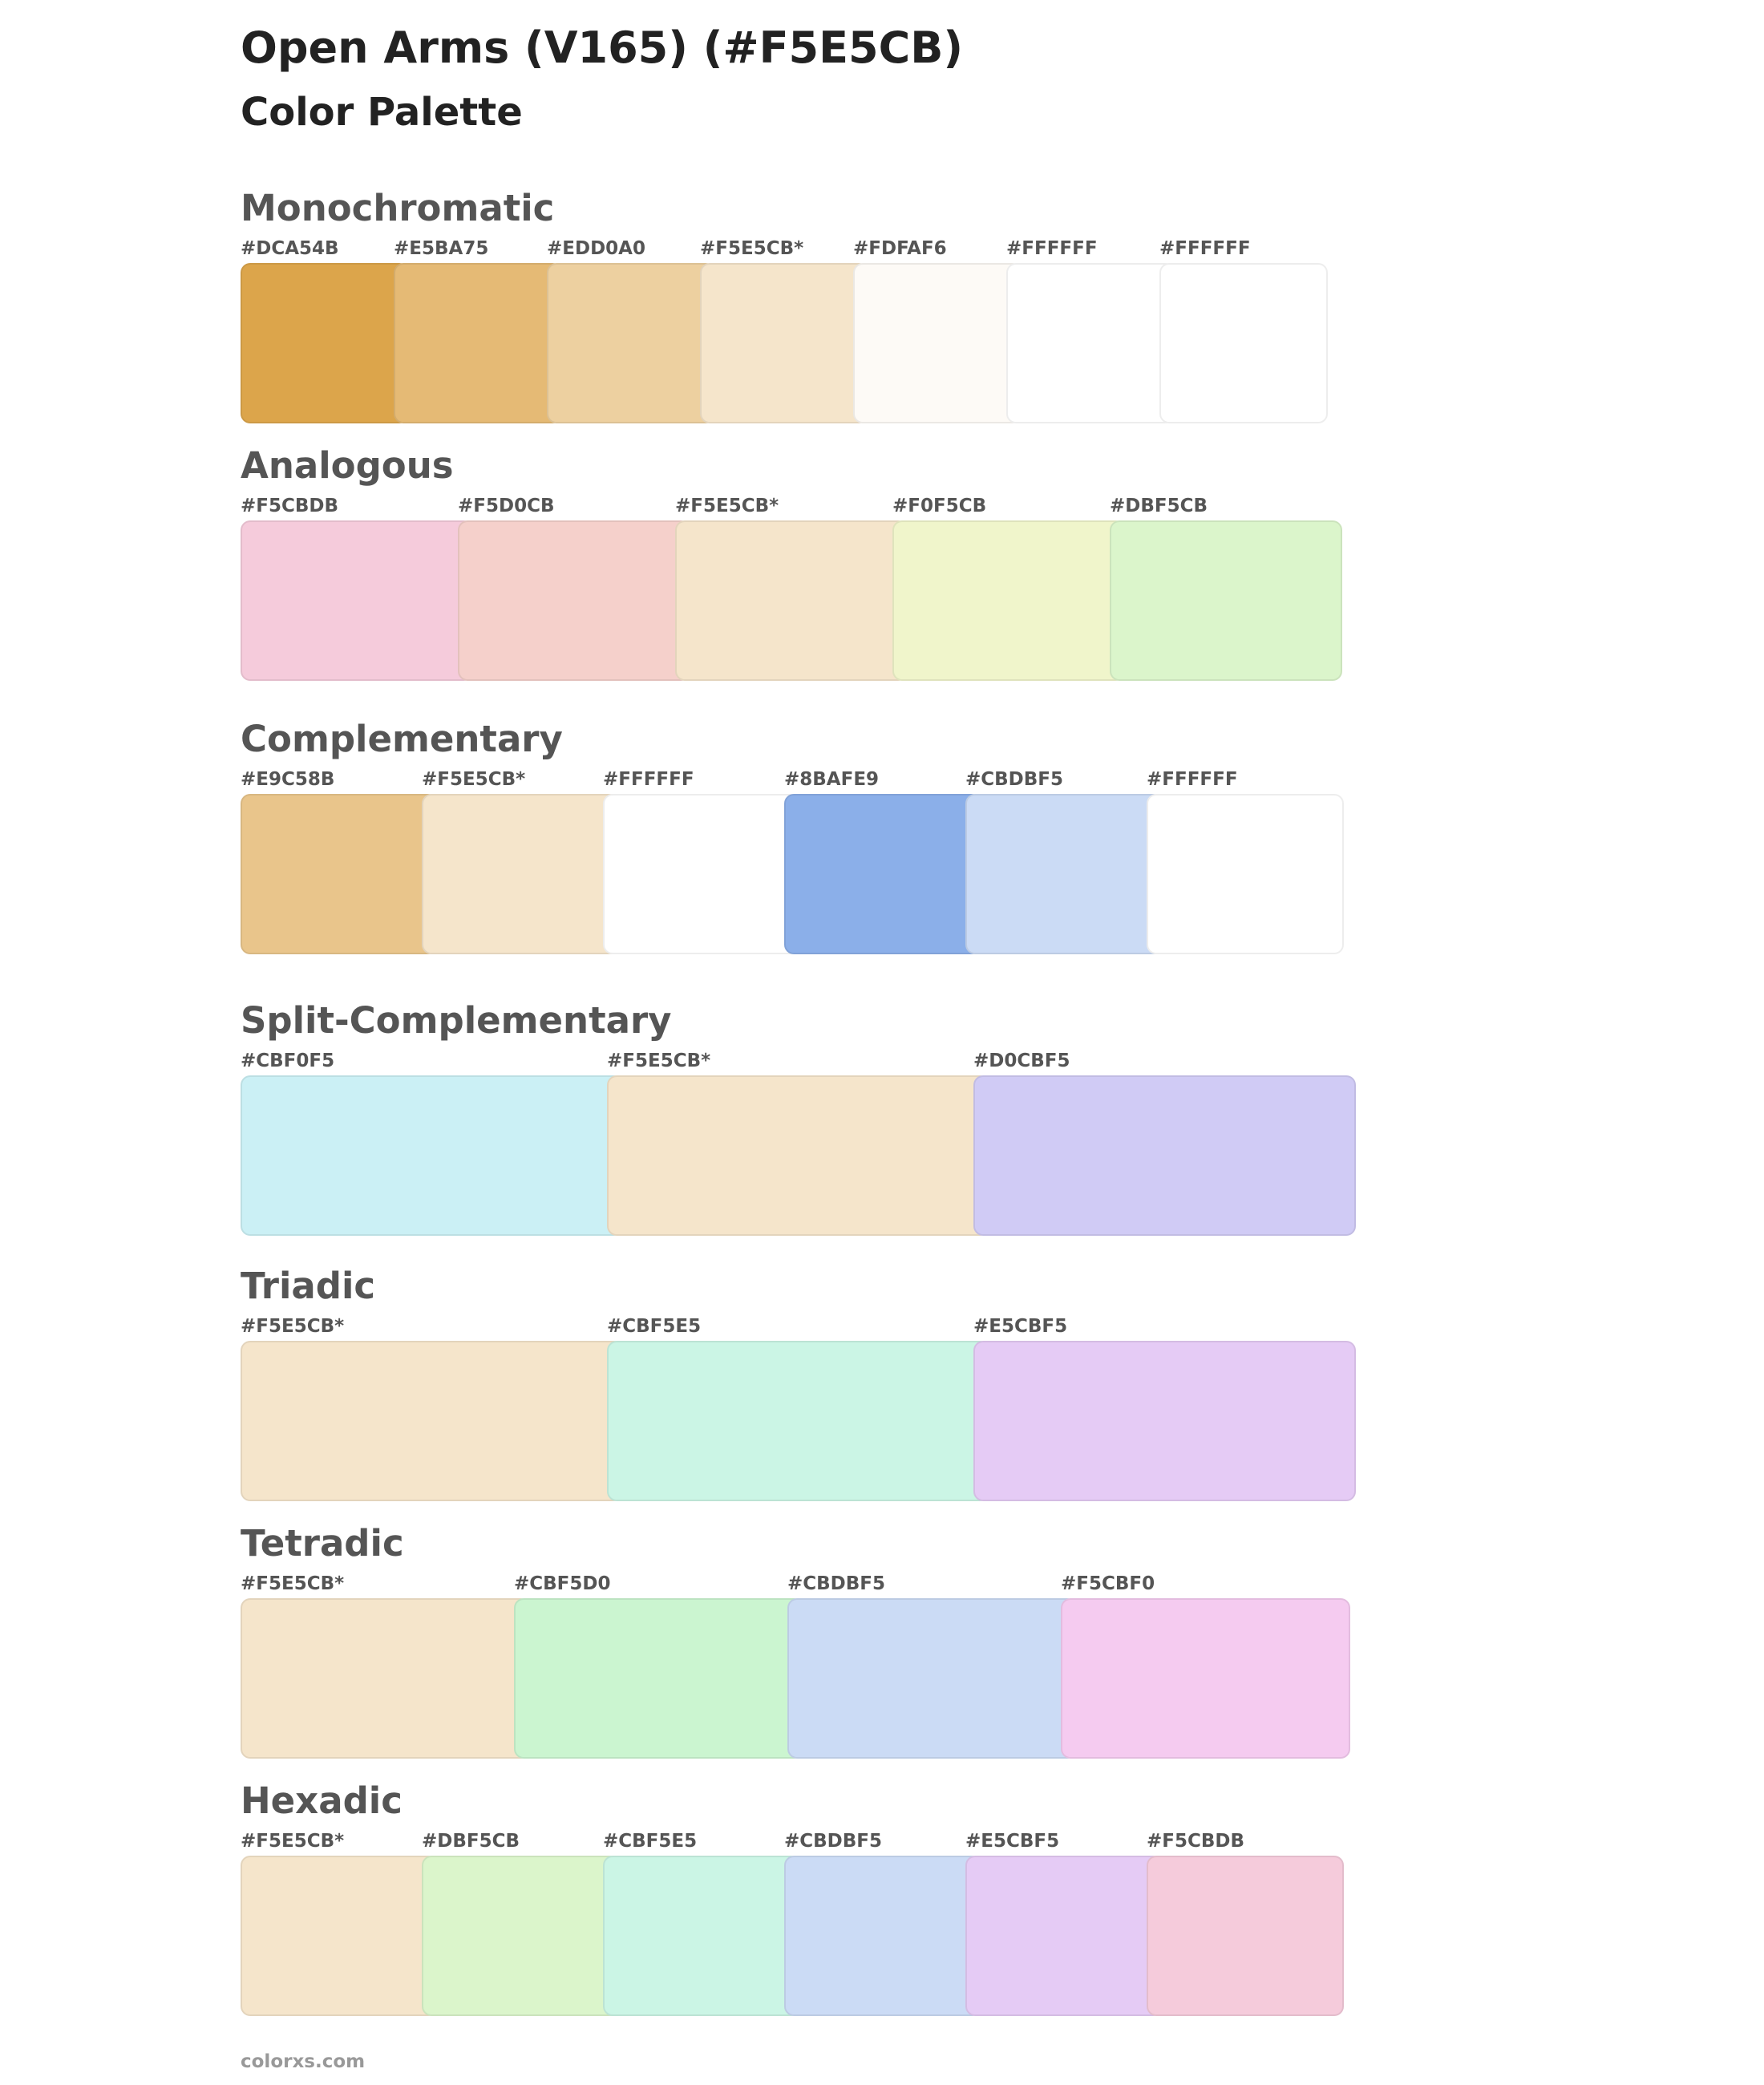  Describe the element at coordinates (322, 1544) in the screenshot. I see `section-title: Tetradic` at that location.